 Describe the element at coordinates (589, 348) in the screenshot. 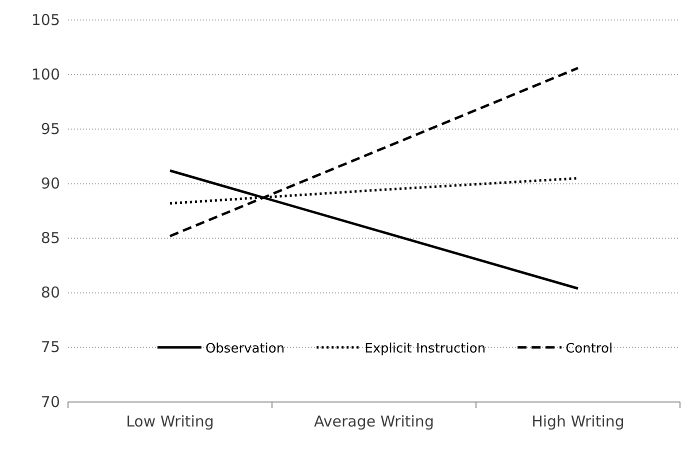

I see `legend-label: Control` at that location.